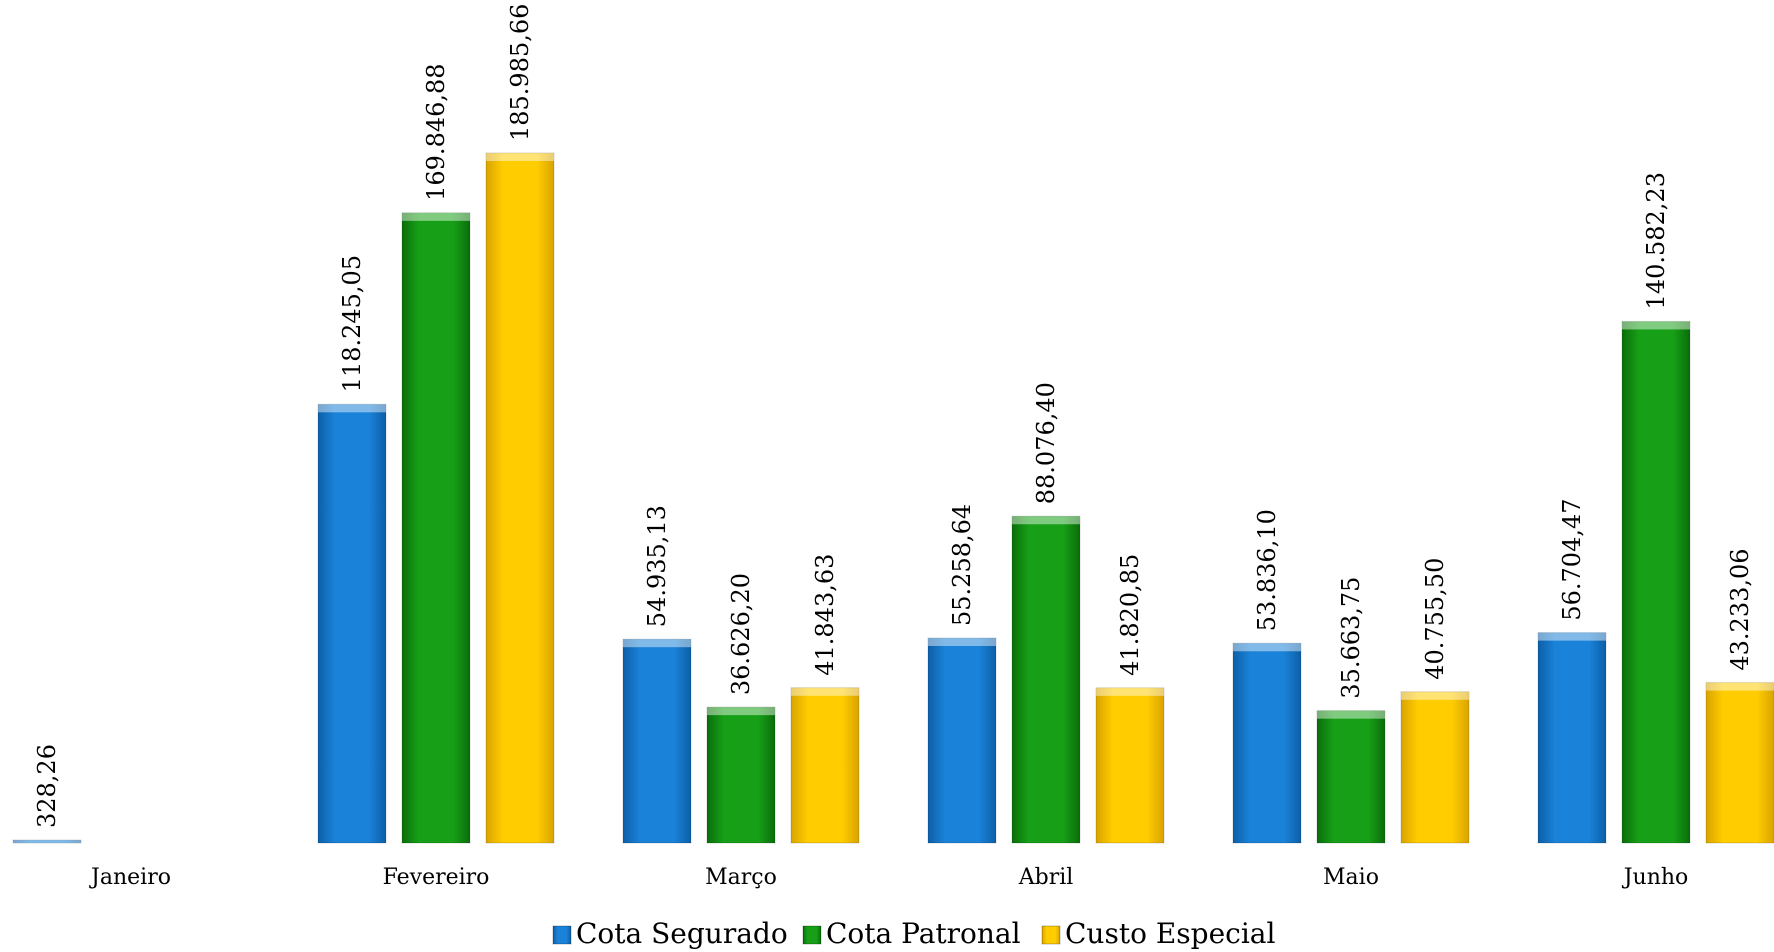 The height and width of the screenshot is (952, 1774). What do you see at coordinates (520, 72) in the screenshot?
I see `data-label-custo-especial-1: 185.985,66` at bounding box center [520, 72].